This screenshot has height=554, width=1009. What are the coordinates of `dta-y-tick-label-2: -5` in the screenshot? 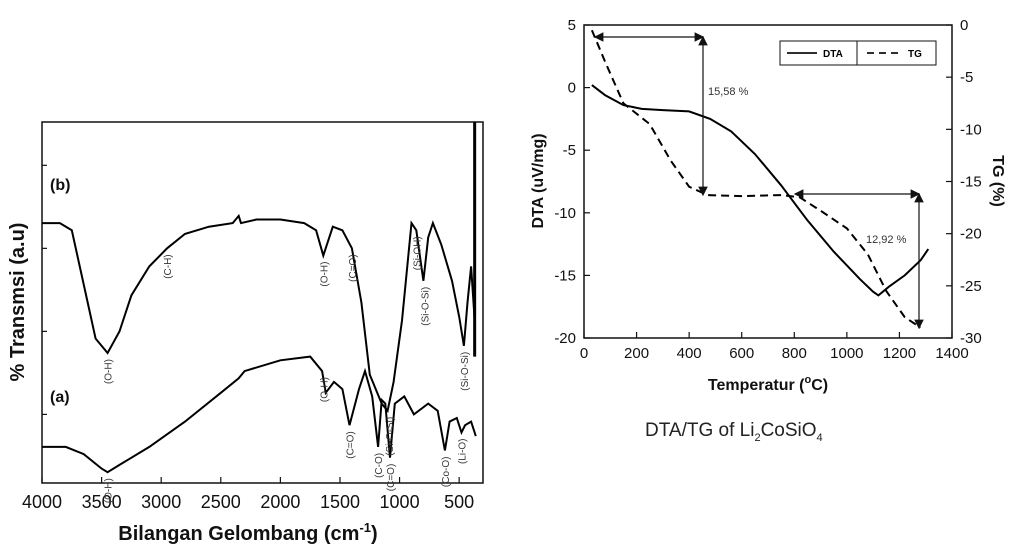 It's located at (569, 150).